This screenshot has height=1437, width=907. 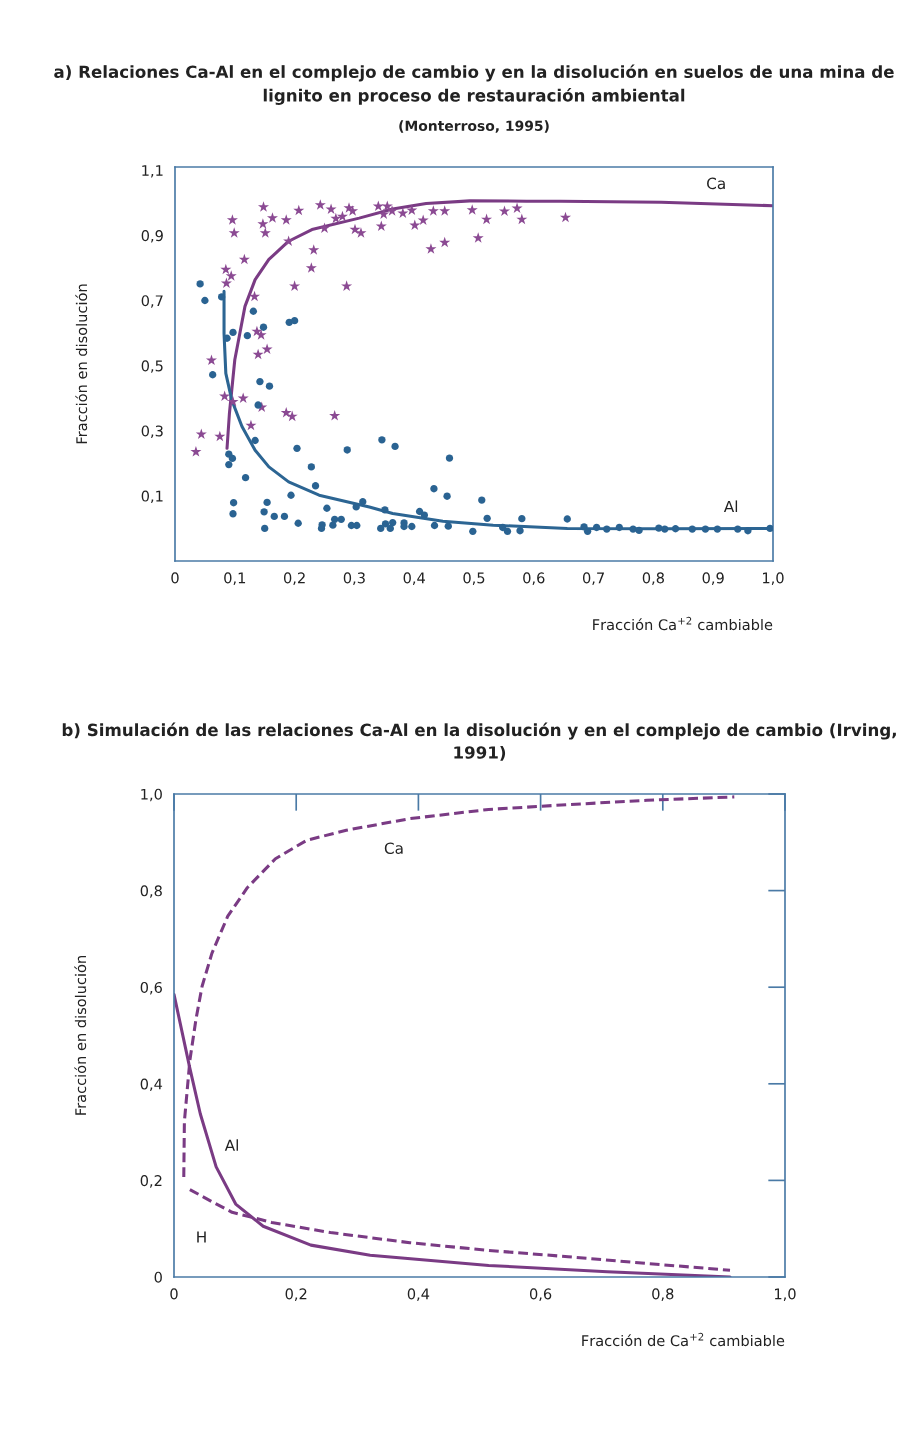 What do you see at coordinates (713, 578) in the screenshot?
I see `x-tick-label: 0,9` at bounding box center [713, 578].